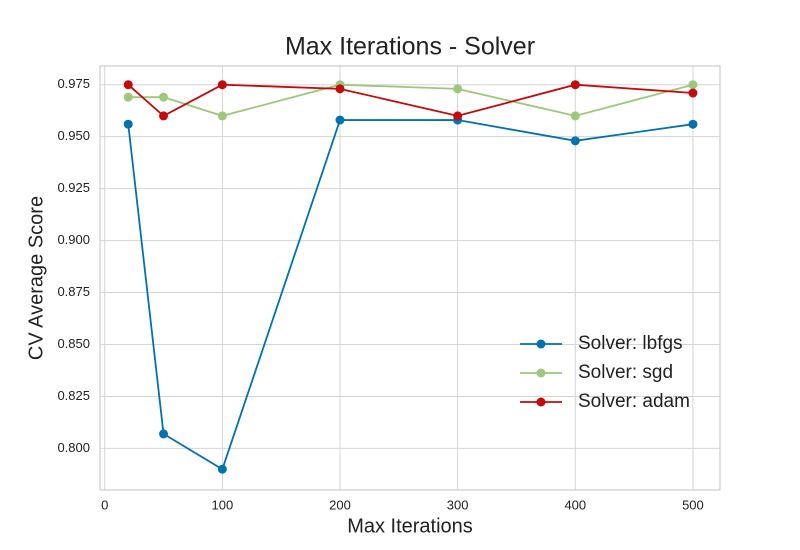 This screenshot has height=550, width=800. What do you see at coordinates (575, 504) in the screenshot?
I see `x-tick-label: 400` at bounding box center [575, 504].